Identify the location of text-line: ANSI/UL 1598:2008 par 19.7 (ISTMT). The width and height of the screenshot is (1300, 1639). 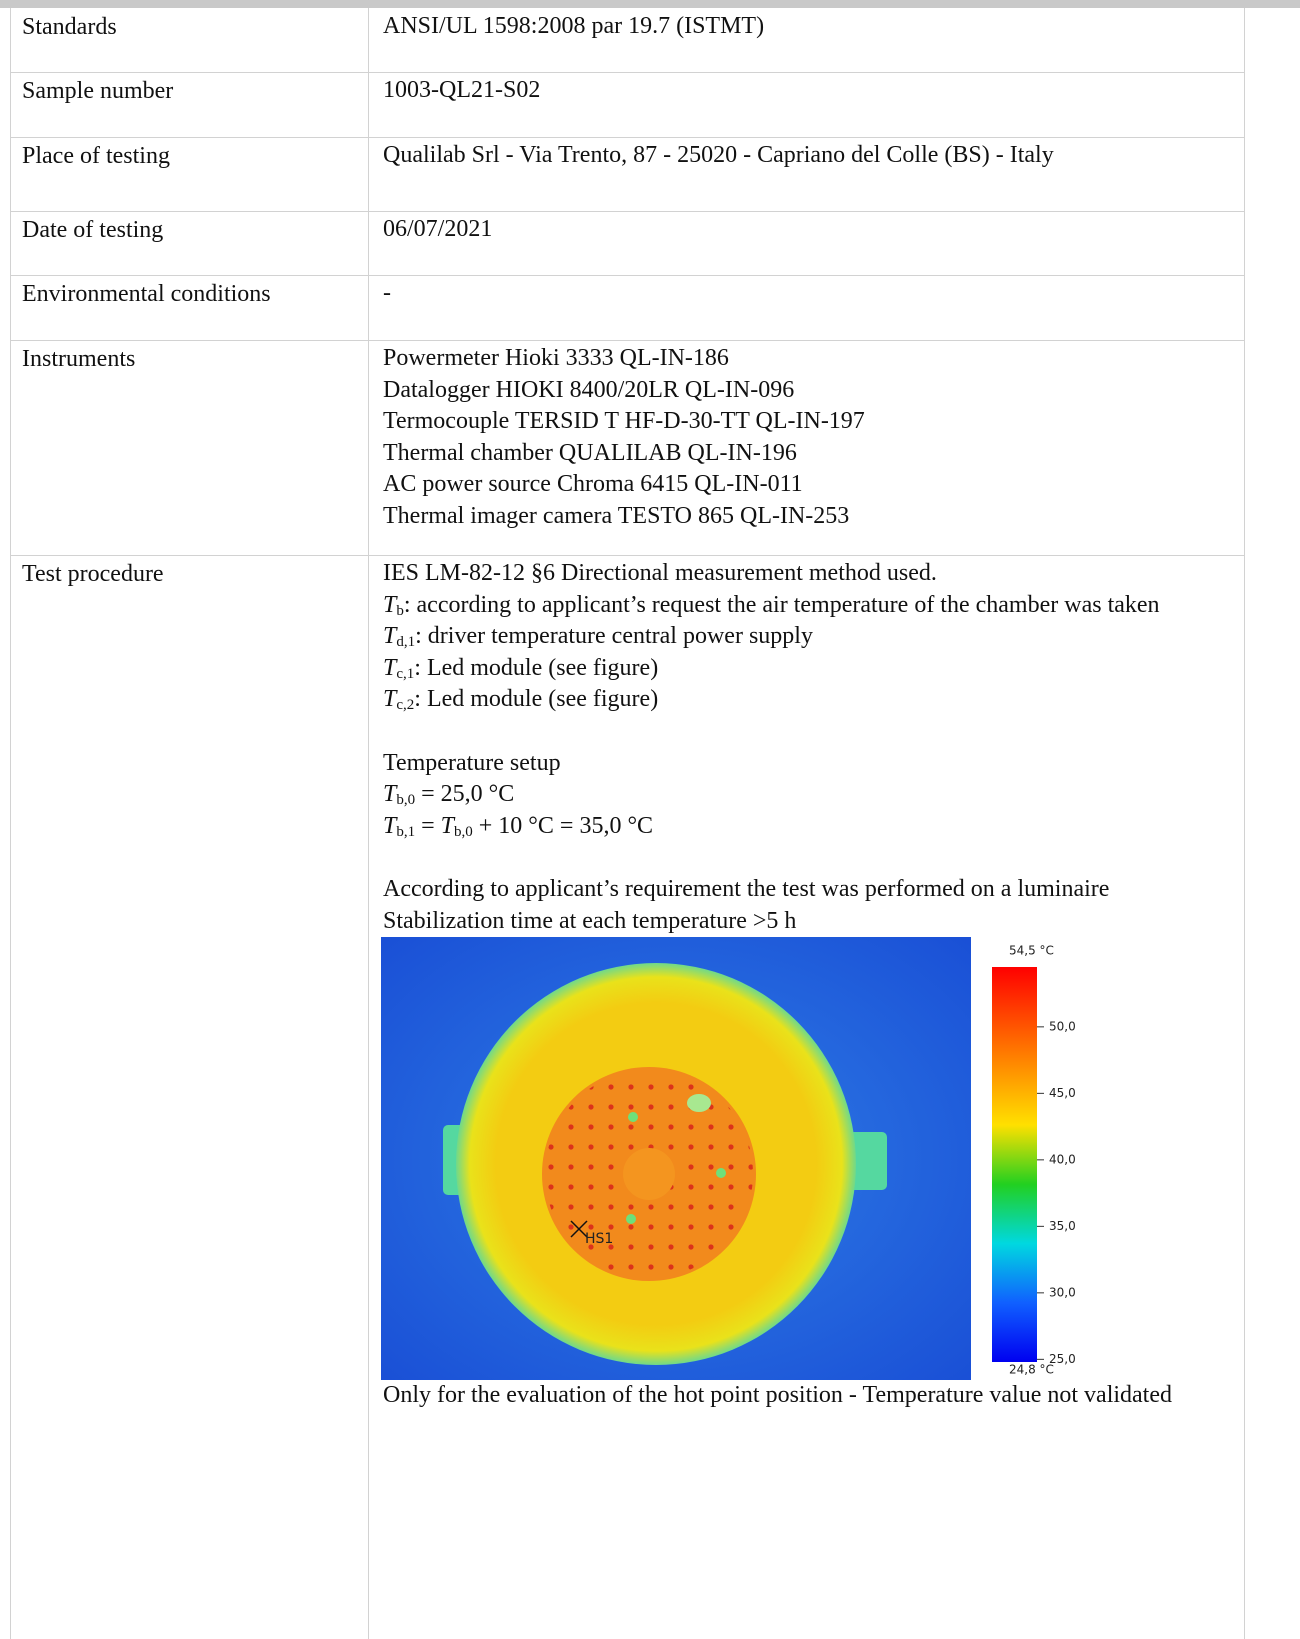
(574, 26).